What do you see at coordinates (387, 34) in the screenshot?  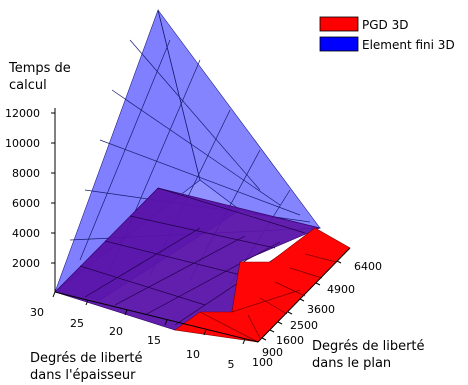 I see `legend: PGD 3D Element fini 3D` at bounding box center [387, 34].